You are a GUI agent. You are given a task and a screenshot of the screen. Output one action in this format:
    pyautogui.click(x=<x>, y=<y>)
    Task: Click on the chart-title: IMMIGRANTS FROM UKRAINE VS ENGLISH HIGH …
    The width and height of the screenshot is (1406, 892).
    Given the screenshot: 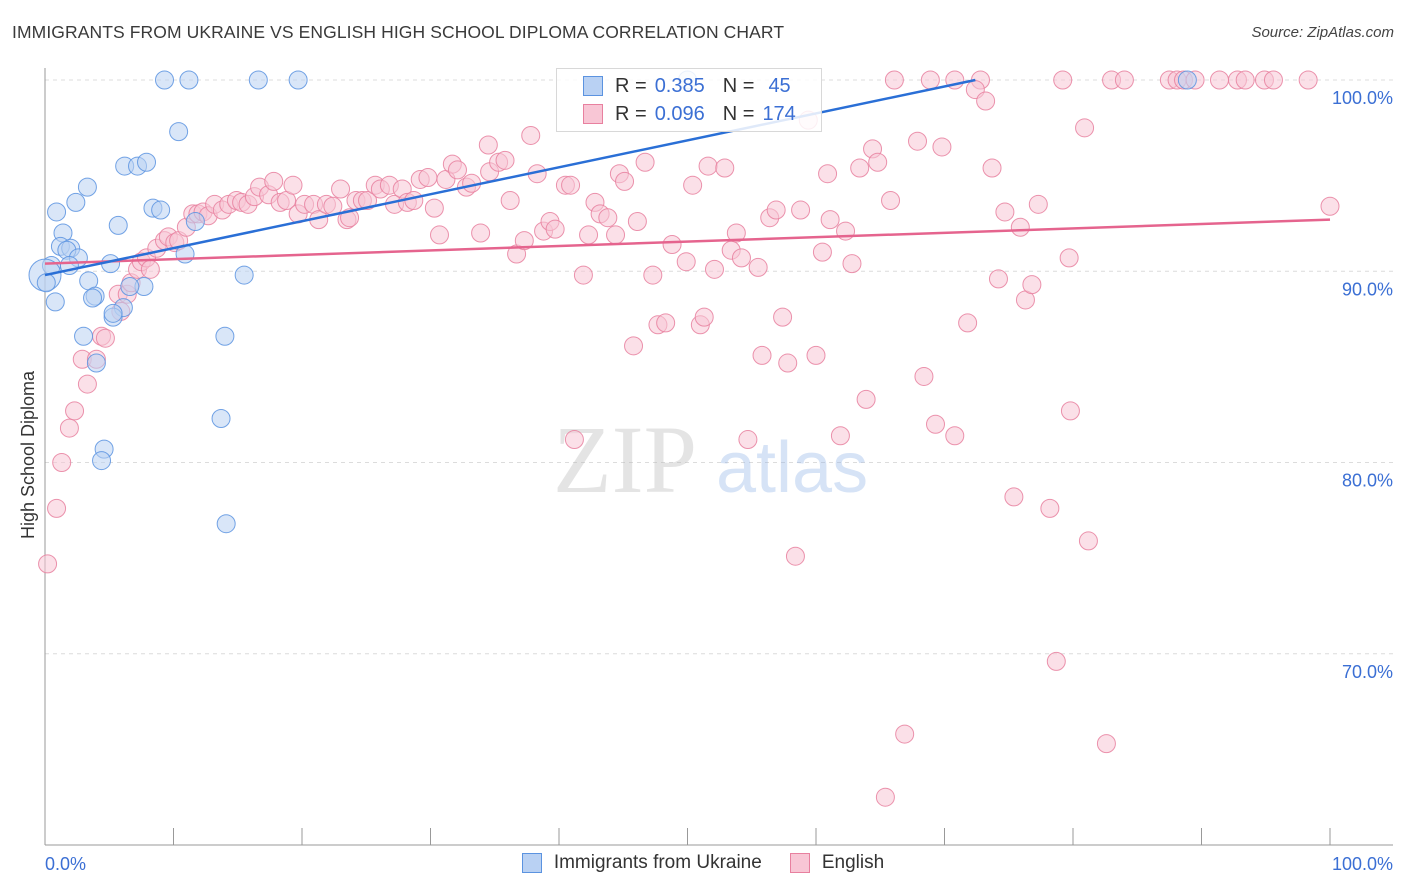 What is the action you would take?
    pyautogui.click(x=398, y=32)
    